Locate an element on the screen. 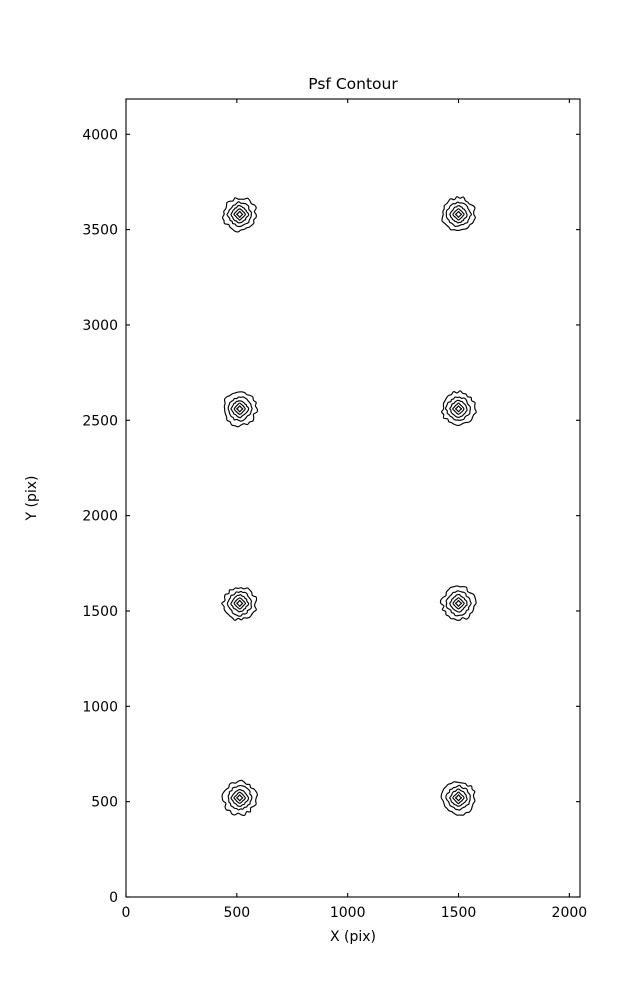 Image resolution: width=637 pixels, height=1000 pixels. y-tick-label: 0 is located at coordinates (113, 898).